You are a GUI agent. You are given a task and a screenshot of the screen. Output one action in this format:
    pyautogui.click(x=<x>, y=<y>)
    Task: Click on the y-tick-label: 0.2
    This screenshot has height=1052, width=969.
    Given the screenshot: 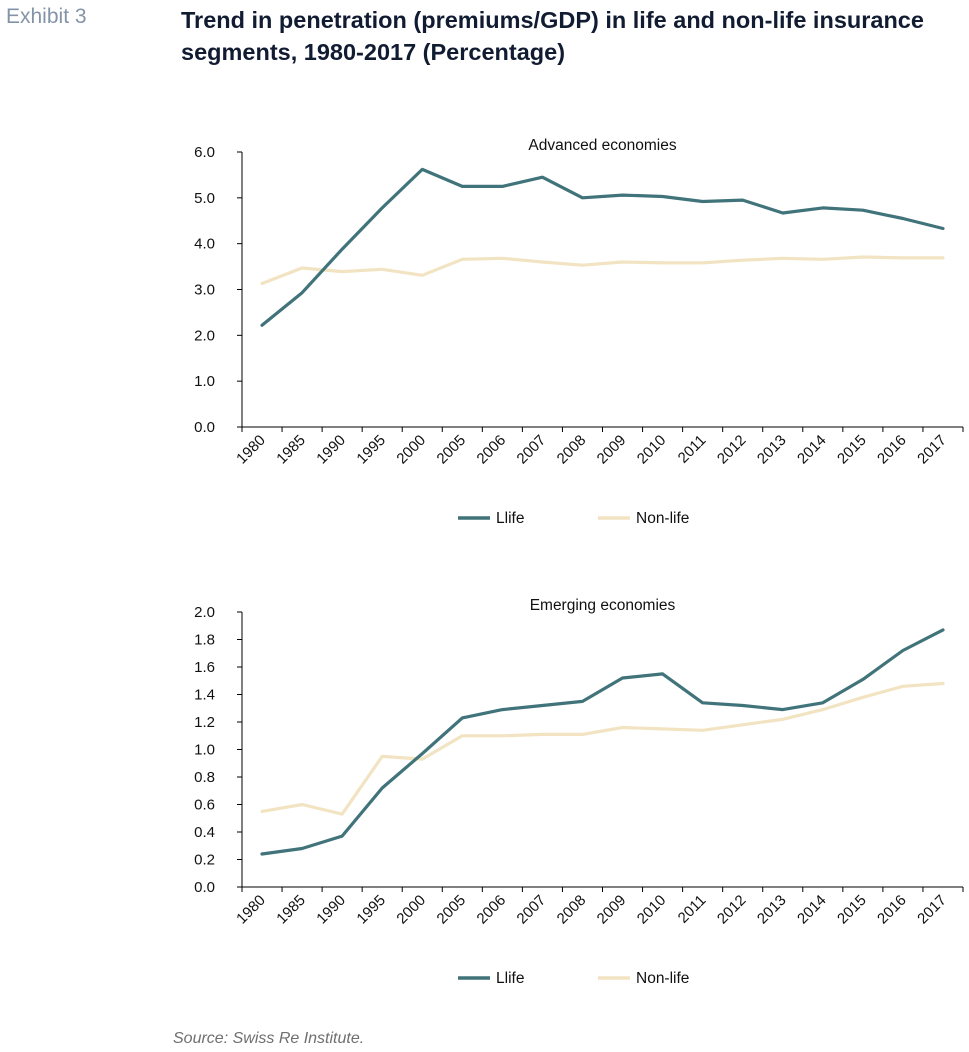 What is the action you would take?
    pyautogui.click(x=204, y=860)
    